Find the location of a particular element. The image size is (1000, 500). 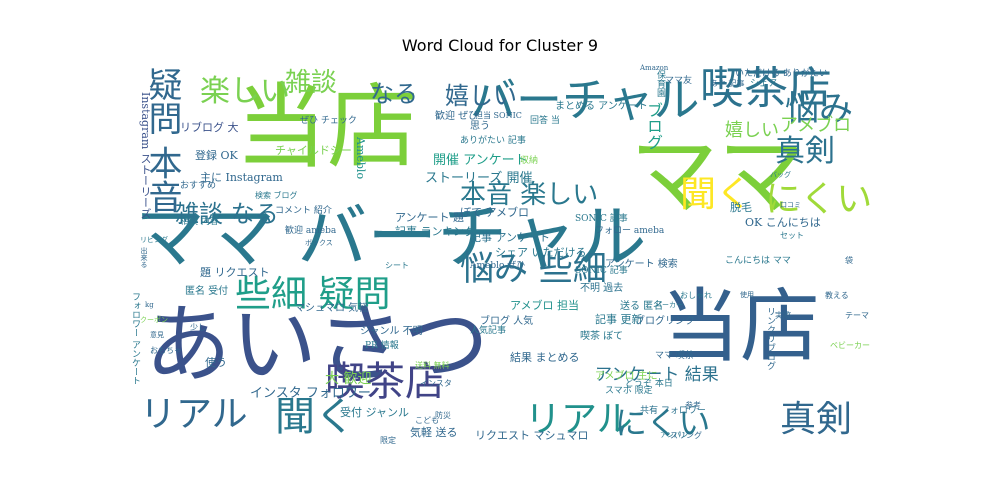

word-96: リンクリブログ is located at coordinates (770, 338).